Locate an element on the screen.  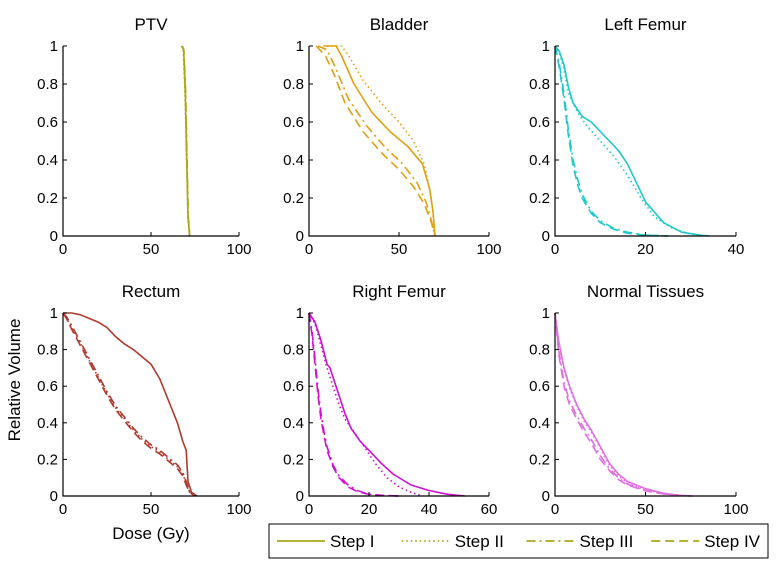
panel-title: Right Femur is located at coordinates (399, 291).